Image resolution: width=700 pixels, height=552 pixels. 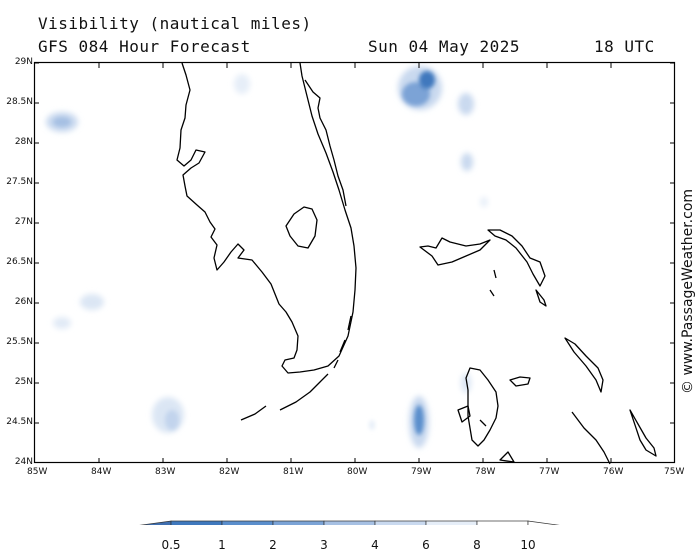 I want to click on lat-label: 29N, so click(x=23, y=62).